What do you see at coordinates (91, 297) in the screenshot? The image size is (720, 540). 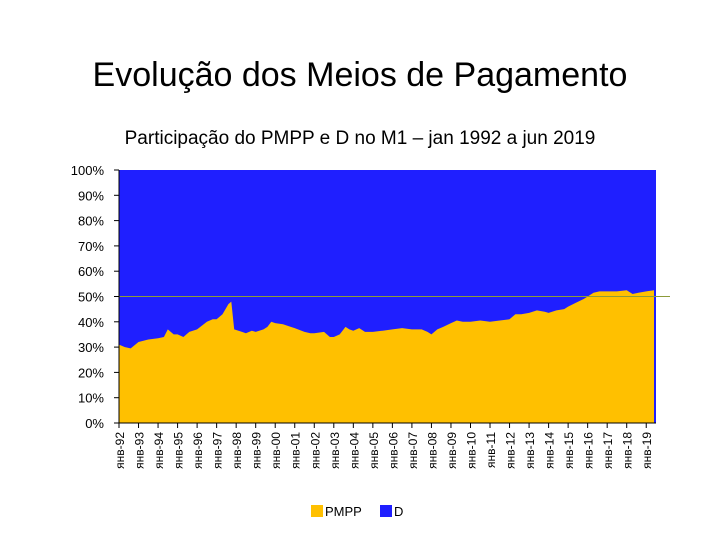 I see `y-tick-label: 50%` at bounding box center [91, 297].